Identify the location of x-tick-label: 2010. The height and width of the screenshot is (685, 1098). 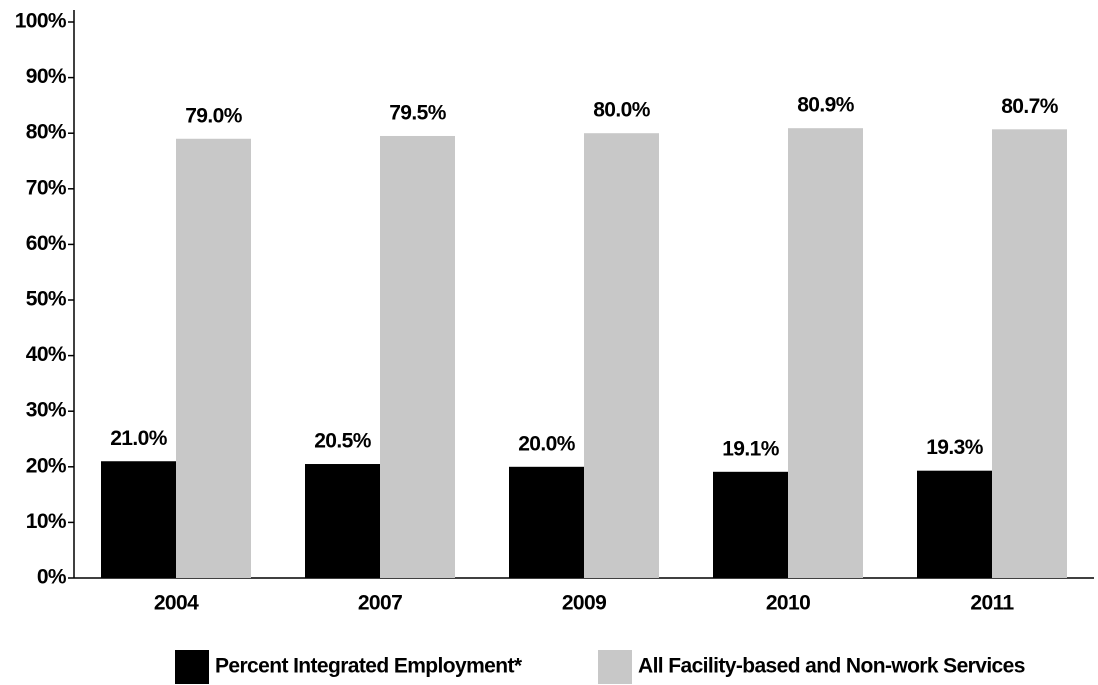
(788, 603).